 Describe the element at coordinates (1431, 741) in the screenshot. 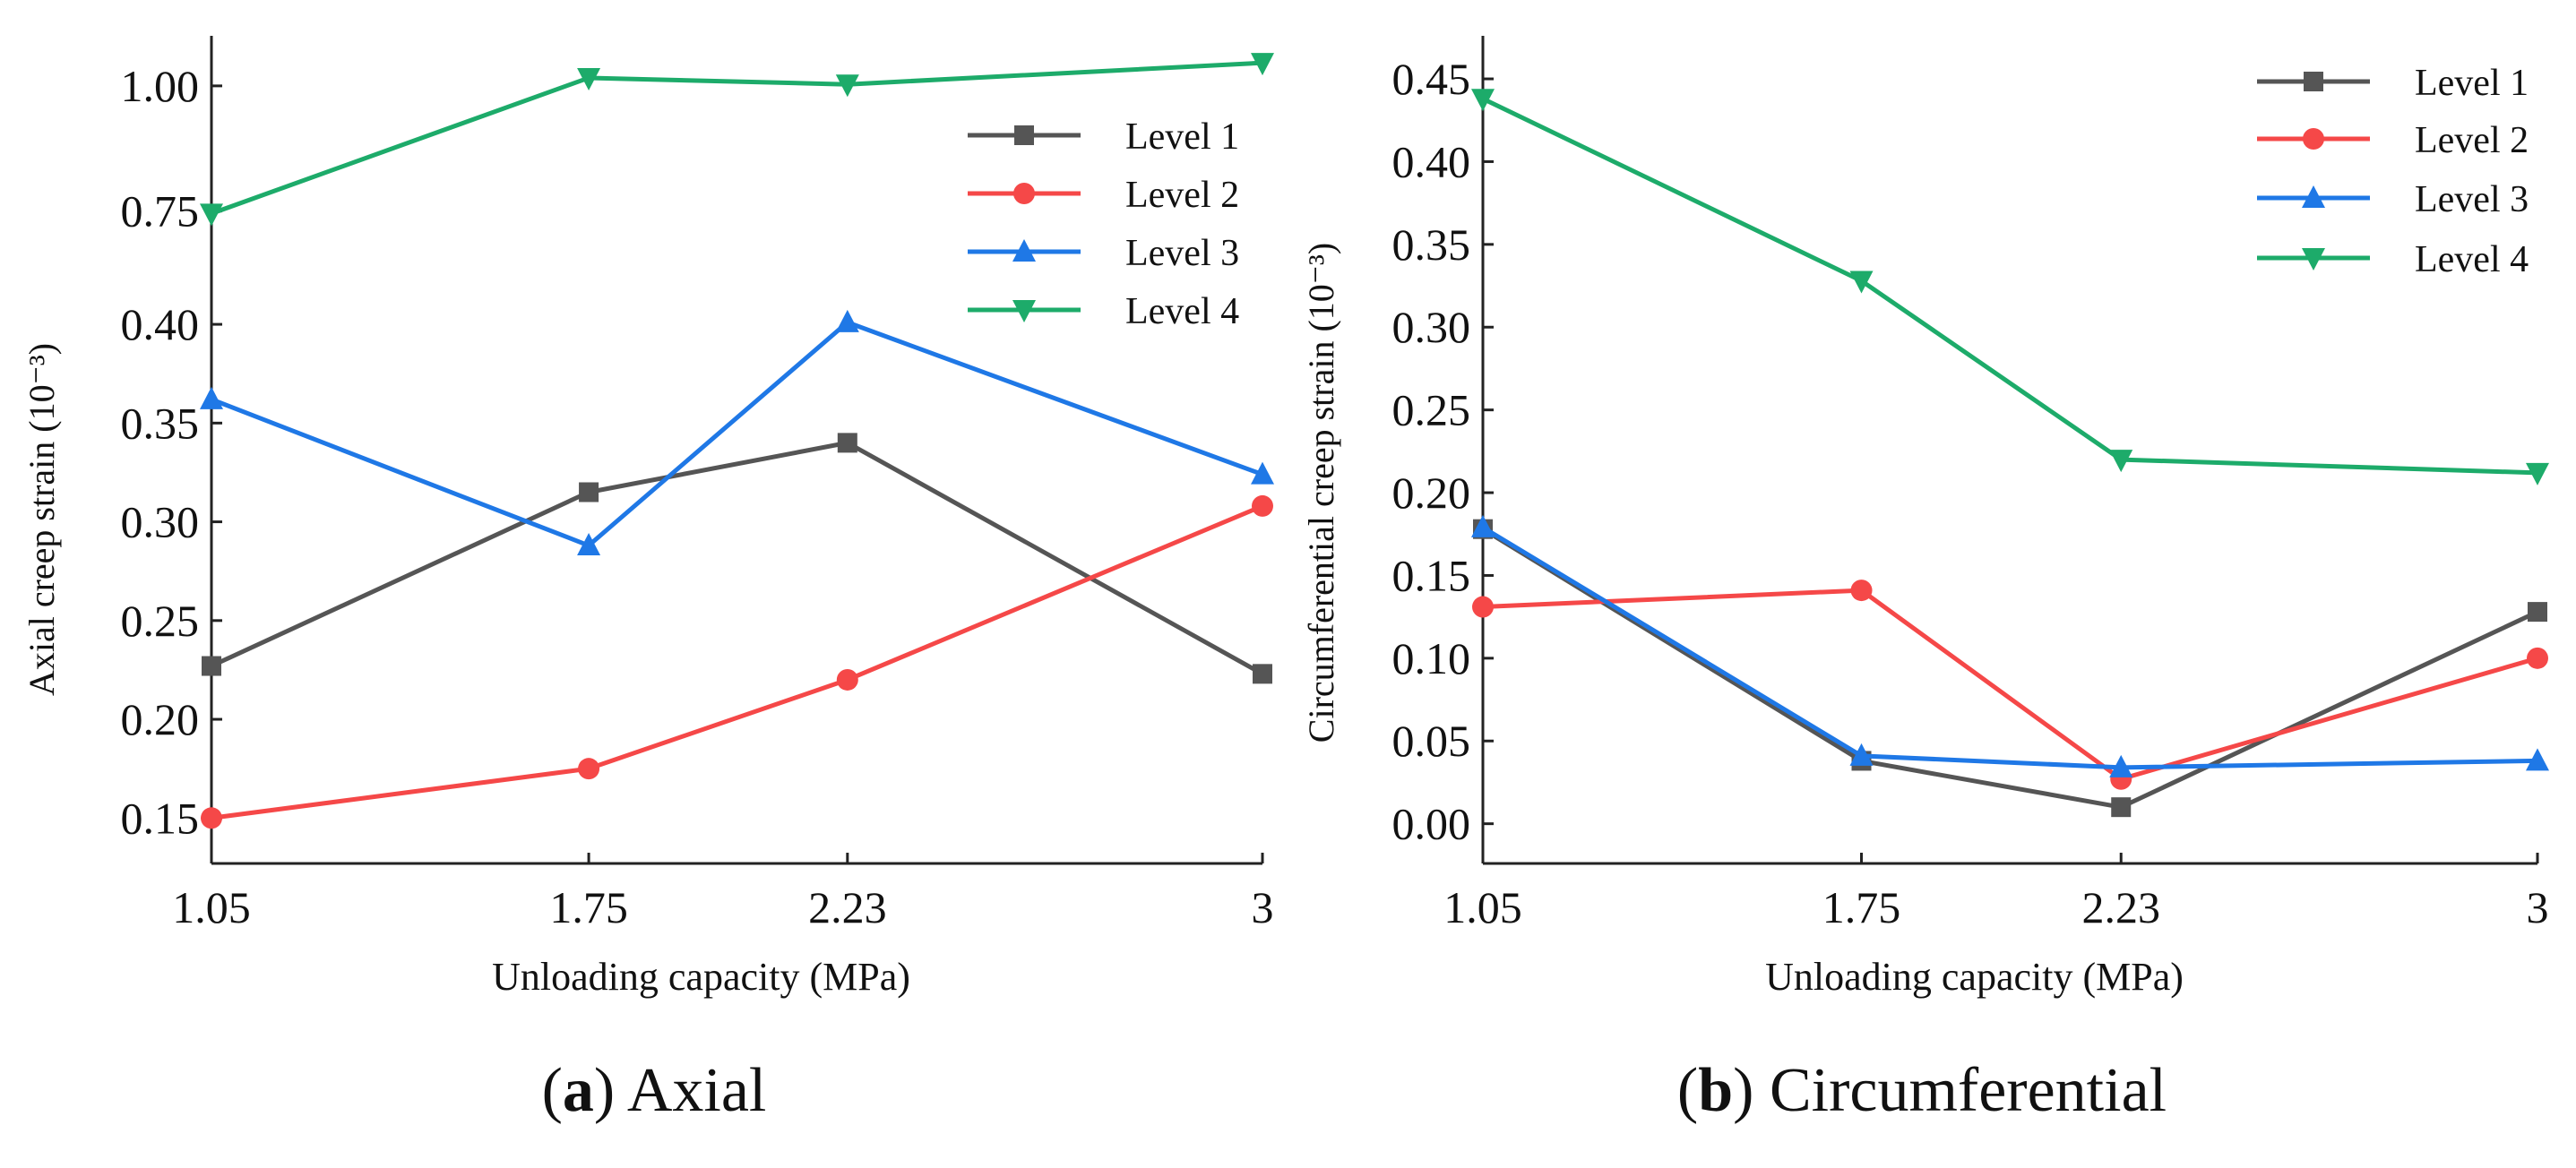

I see `y-tick-label: 0.05` at that location.